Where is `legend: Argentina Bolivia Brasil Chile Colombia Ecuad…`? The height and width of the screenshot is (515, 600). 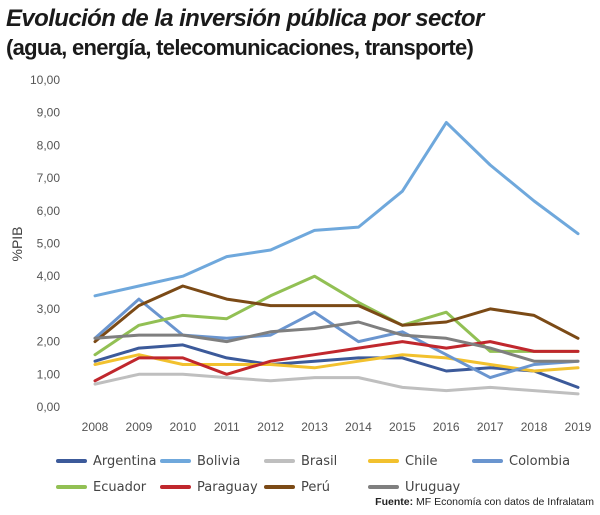 legend: Argentina Bolivia Brasil Chile Colombia Ecuad… is located at coordinates (328, 474).